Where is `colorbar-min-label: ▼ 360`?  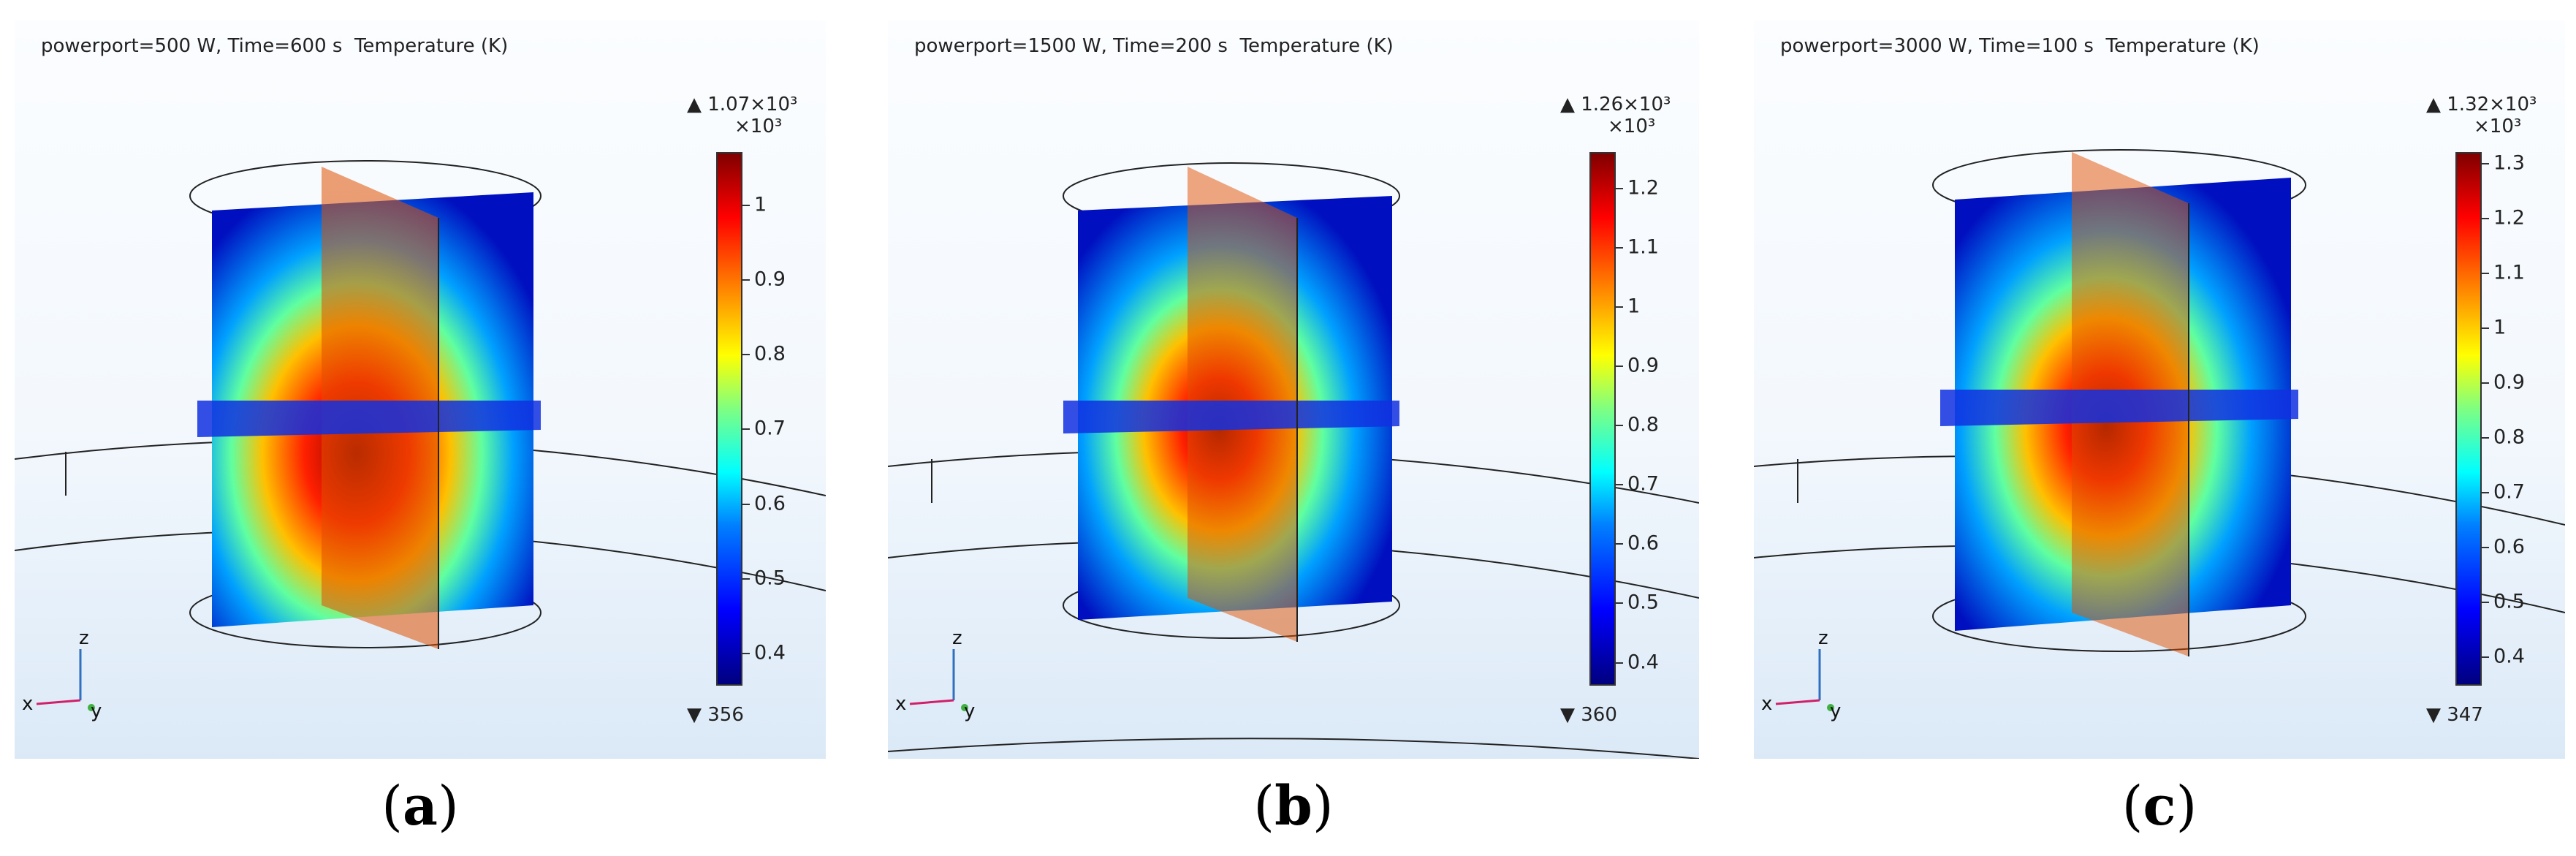 colorbar-min-label: ▼ 360 is located at coordinates (1588, 715).